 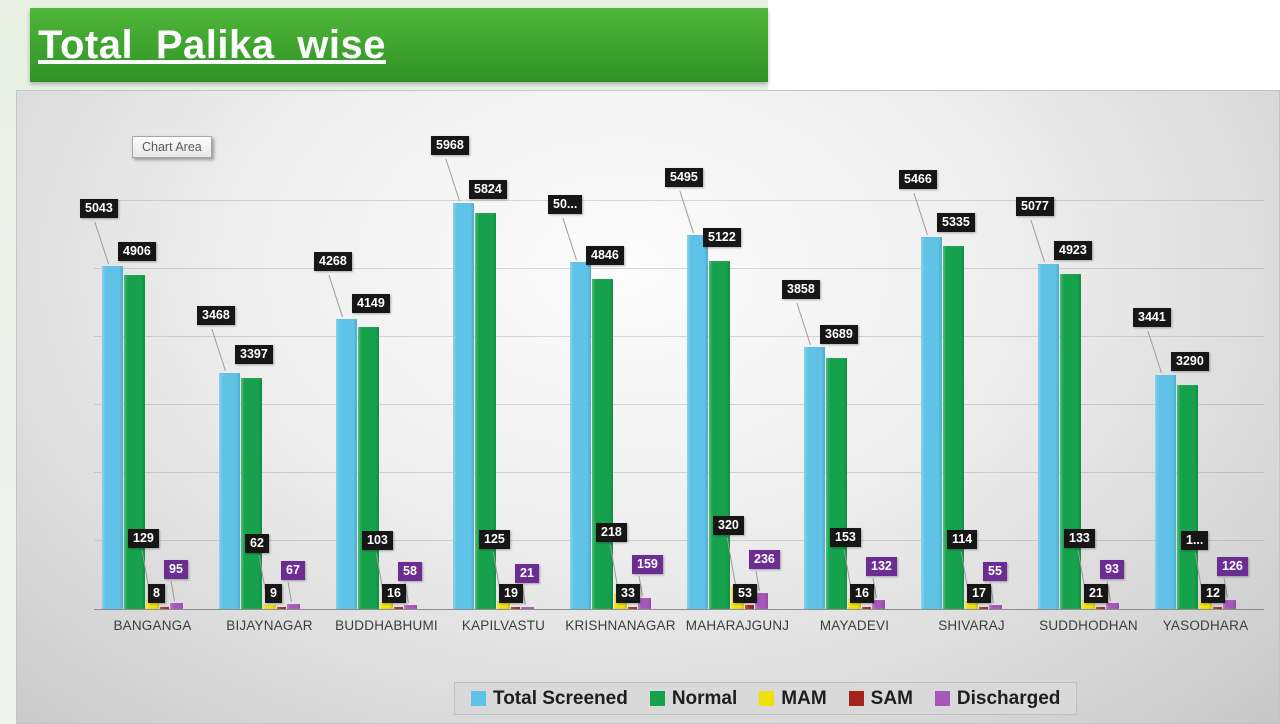 I want to click on legend-label-sam: SAM, so click(x=891, y=698).